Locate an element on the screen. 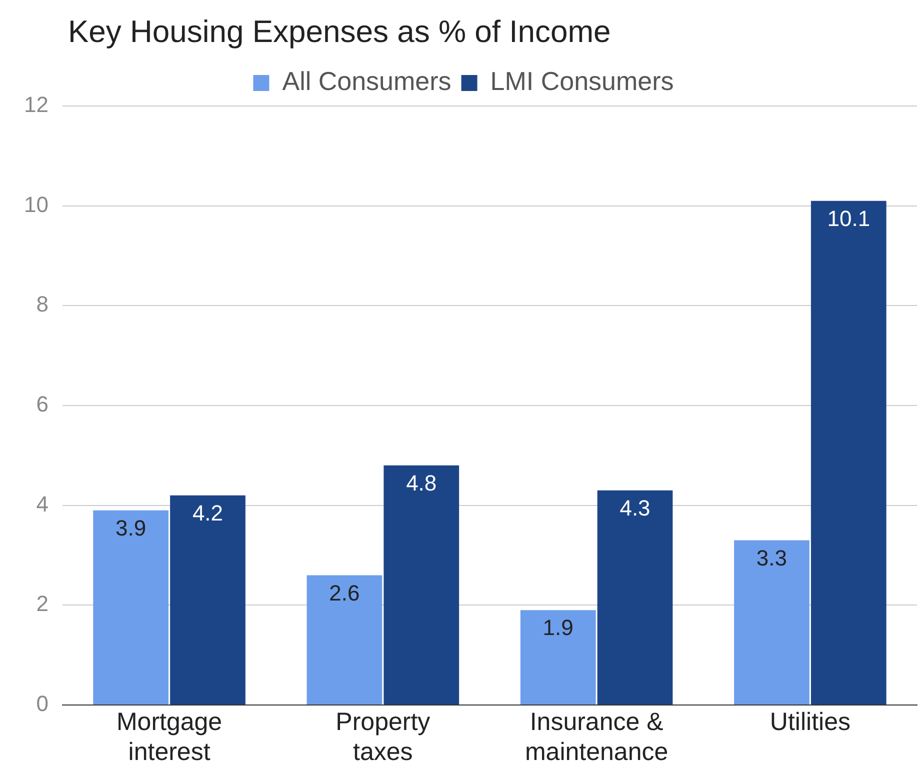  y-tick-label: 8 is located at coordinates (42, 304).